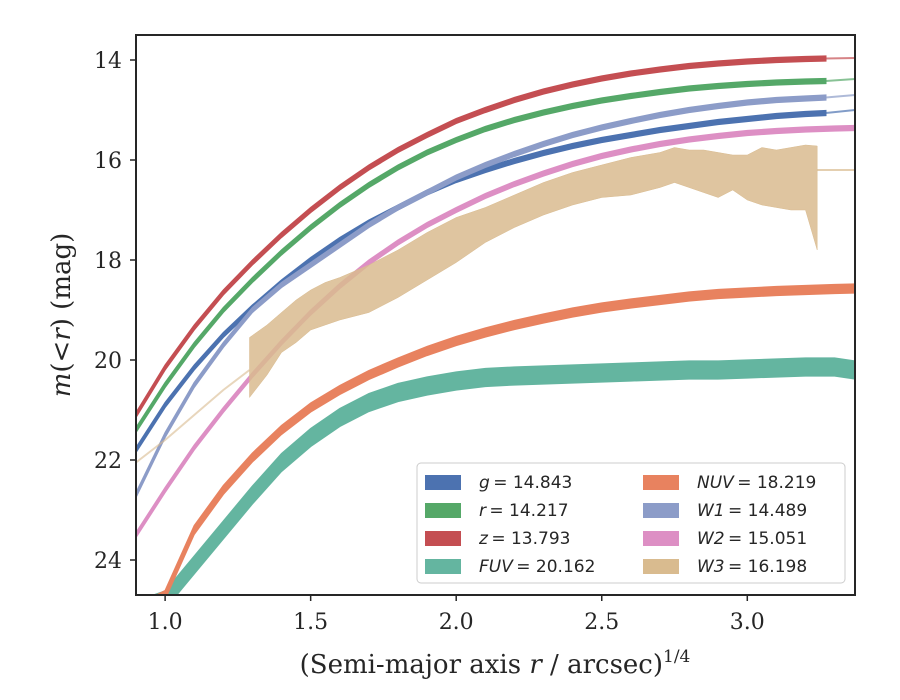  Describe the element at coordinates (108, 361) in the screenshot. I see `y-tick-label: 20` at that location.